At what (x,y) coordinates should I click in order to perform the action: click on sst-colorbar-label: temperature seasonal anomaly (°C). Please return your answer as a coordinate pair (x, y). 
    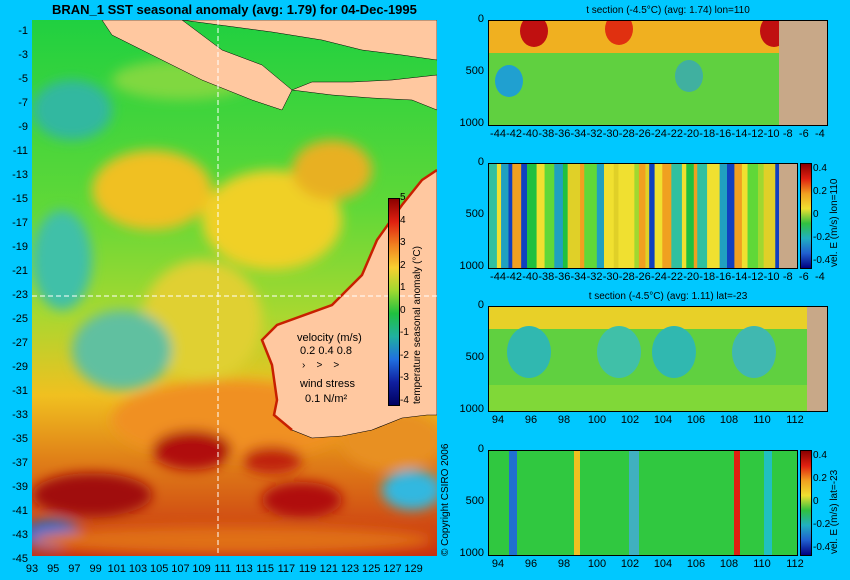
    Looking at the image, I should click on (417, 325).